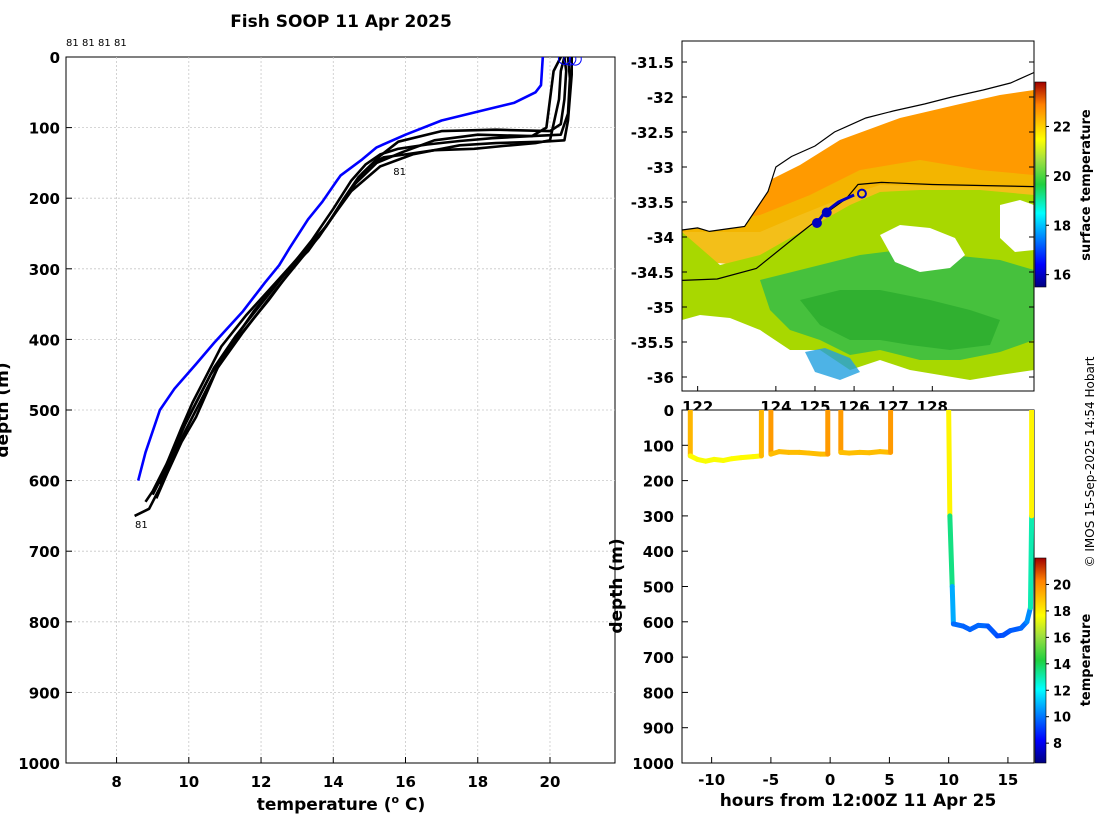 Image resolution: width=1100 pixels, height=820 pixels. What do you see at coordinates (55, 58) in the screenshot?
I see `y-tick-label: 0` at bounding box center [55, 58].